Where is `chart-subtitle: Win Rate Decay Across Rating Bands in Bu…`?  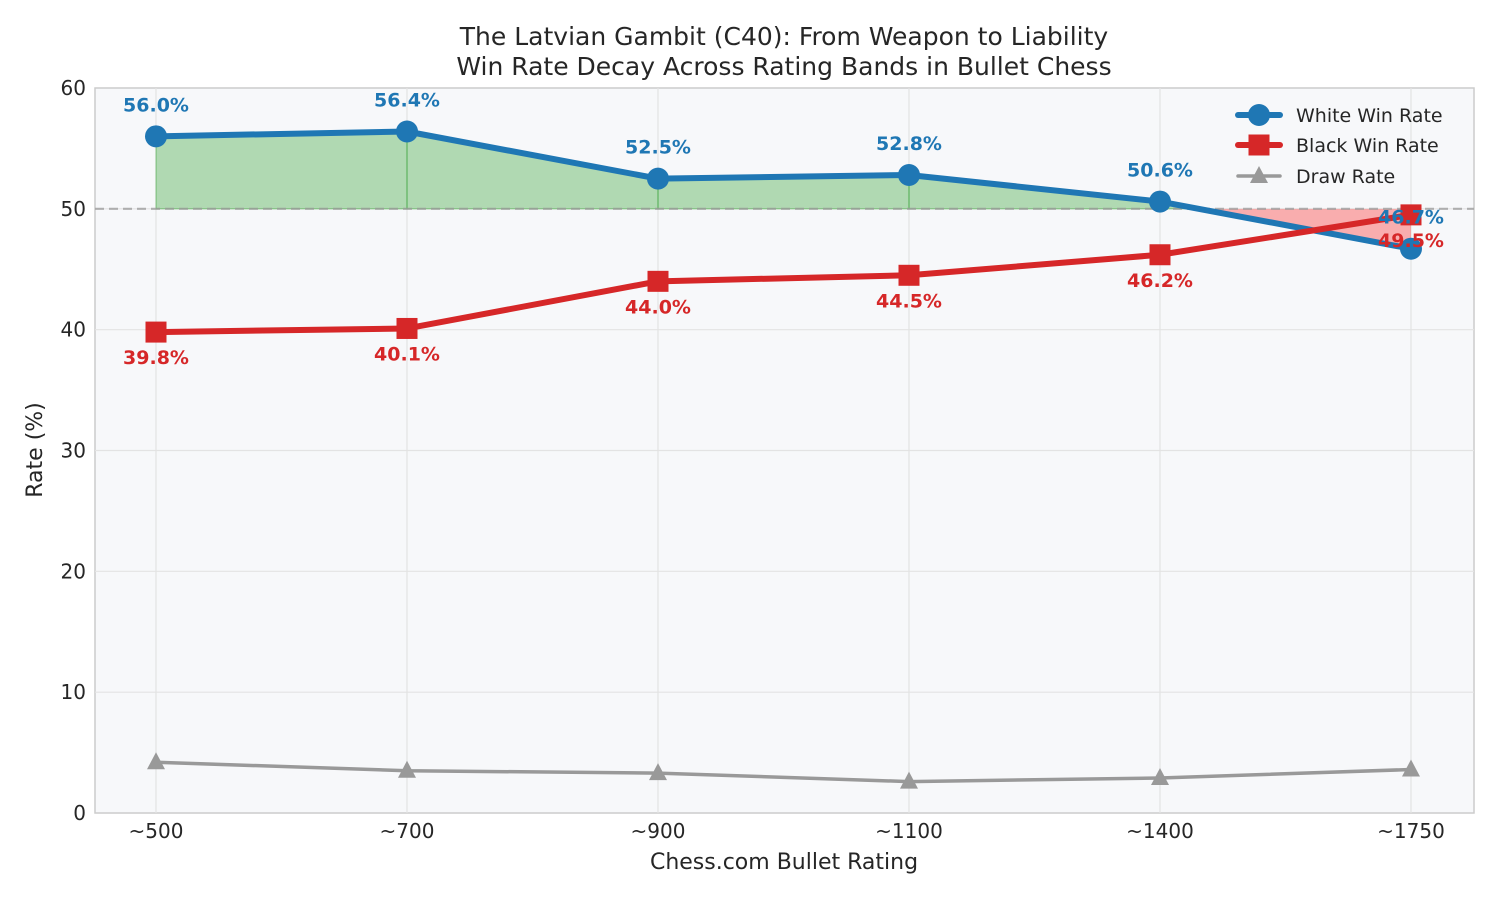 chart-subtitle: Win Rate Decay Across Rating Bands in Bu… is located at coordinates (783, 66).